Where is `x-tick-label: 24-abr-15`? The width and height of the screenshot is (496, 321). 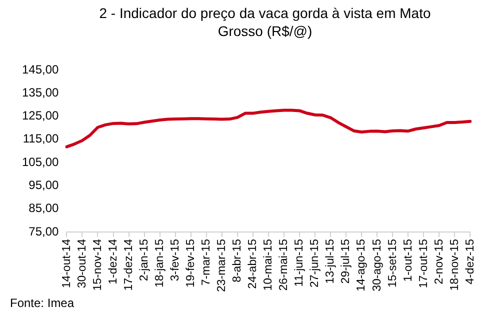
x-tick-label: 24-abr-15 is located at coordinates (253, 263).